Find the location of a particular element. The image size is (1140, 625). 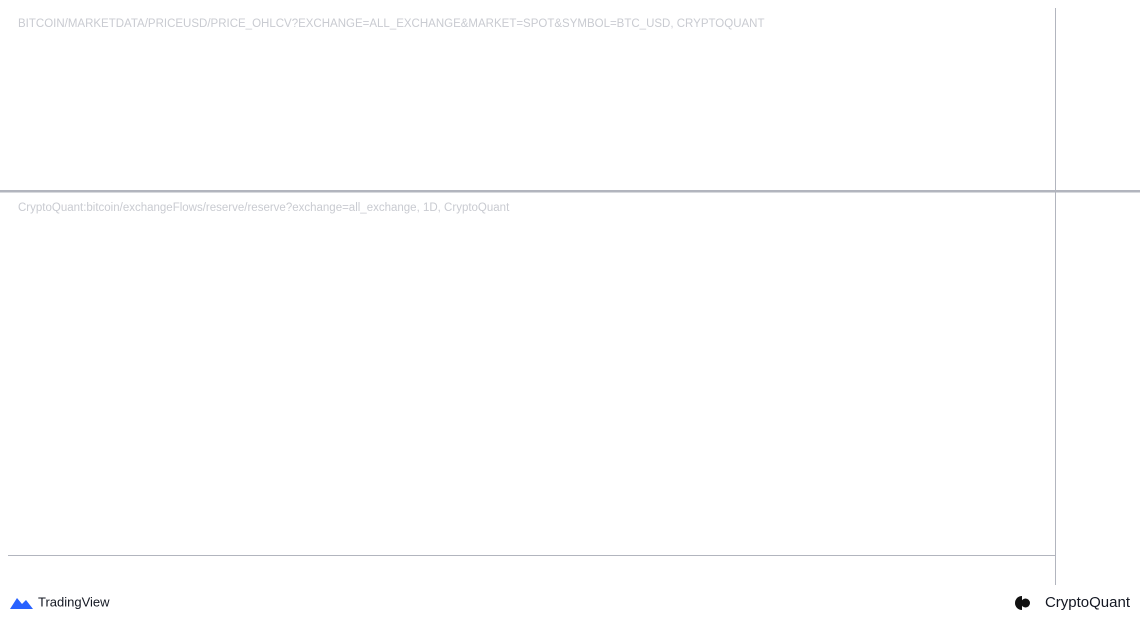

footer-left: TradingView is located at coordinates (74, 601).